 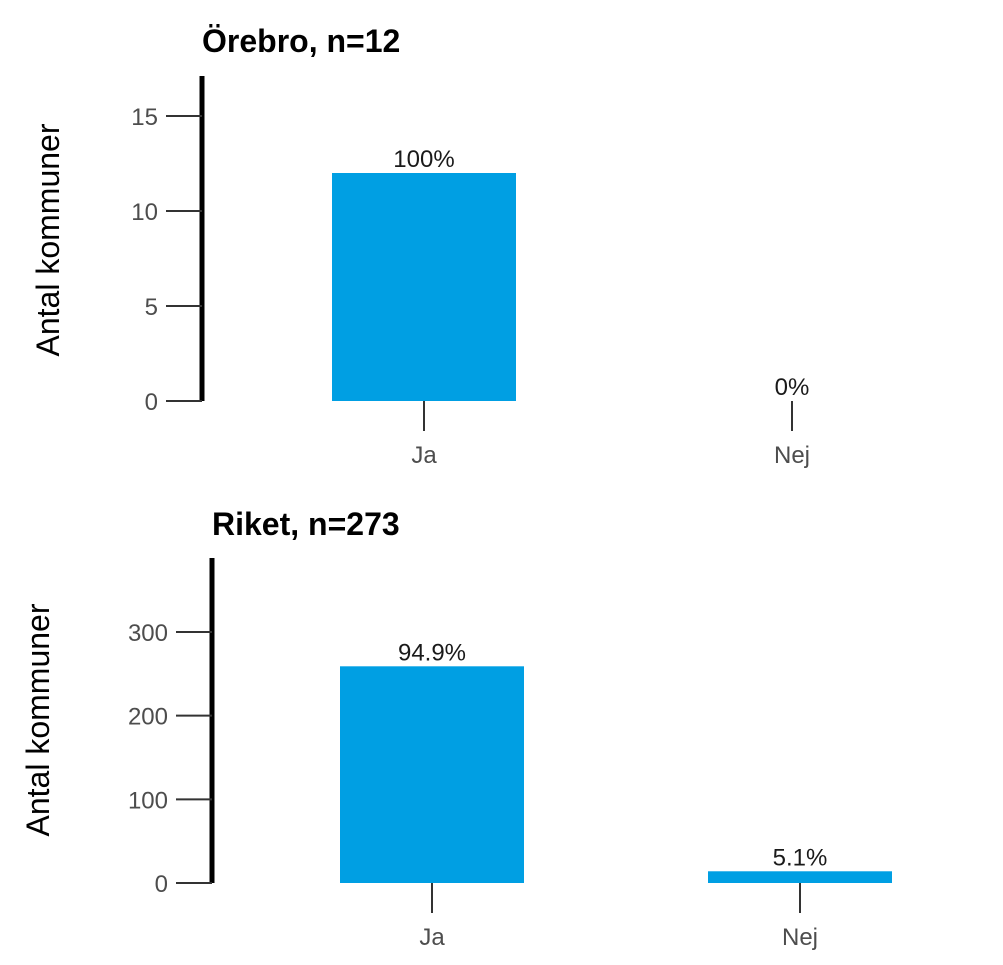 I want to click on bar-data-label: 5.1%, so click(x=800, y=857).